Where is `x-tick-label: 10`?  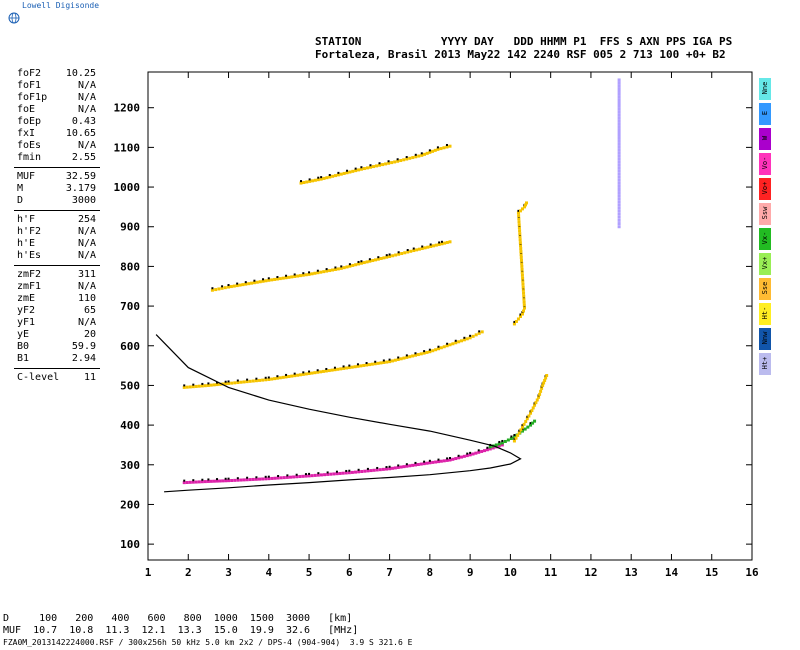 x-tick-label: 10 is located at coordinates (510, 572).